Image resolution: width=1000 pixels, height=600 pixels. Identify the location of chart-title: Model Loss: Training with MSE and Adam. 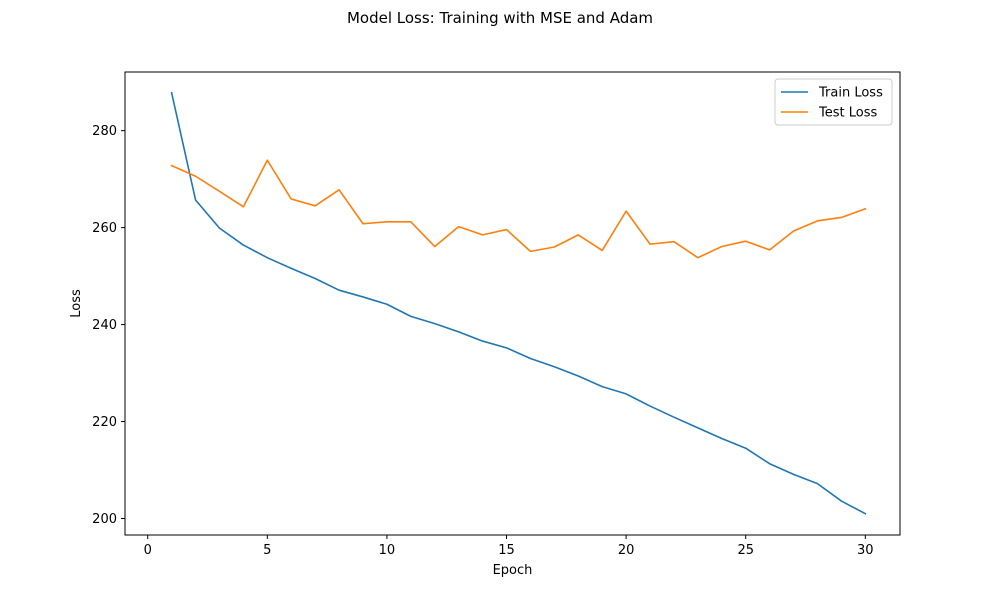
(500, 18).